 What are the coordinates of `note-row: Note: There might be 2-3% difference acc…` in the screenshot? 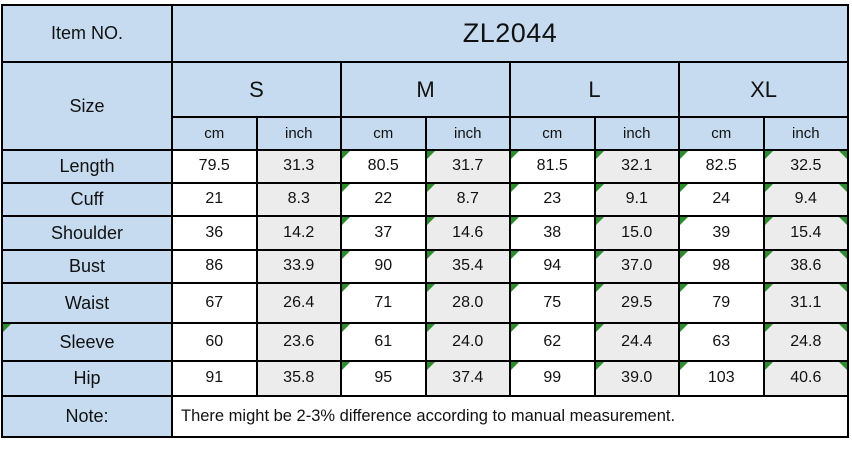 It's located at (425, 416).